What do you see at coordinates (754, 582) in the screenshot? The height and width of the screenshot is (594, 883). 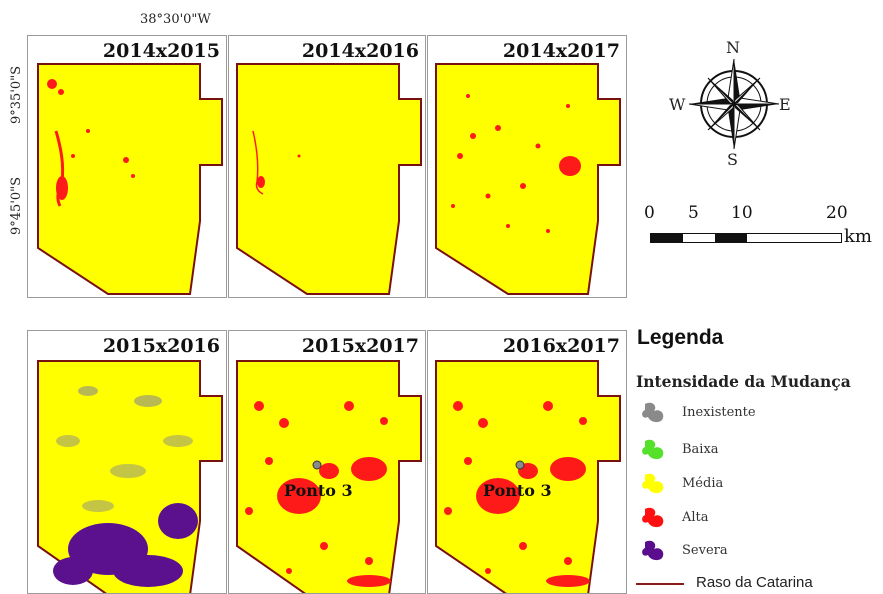 I see `legend-boundary-label: Raso da Catarina` at bounding box center [754, 582].